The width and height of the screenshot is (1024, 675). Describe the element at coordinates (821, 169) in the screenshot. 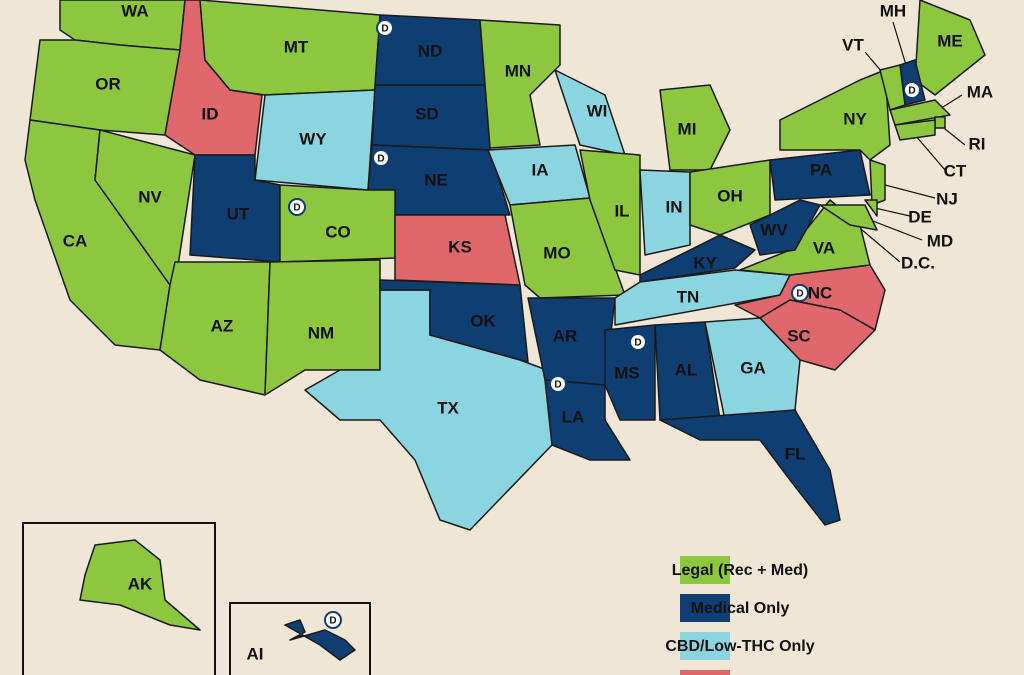

I see `state-label: PA` at that location.